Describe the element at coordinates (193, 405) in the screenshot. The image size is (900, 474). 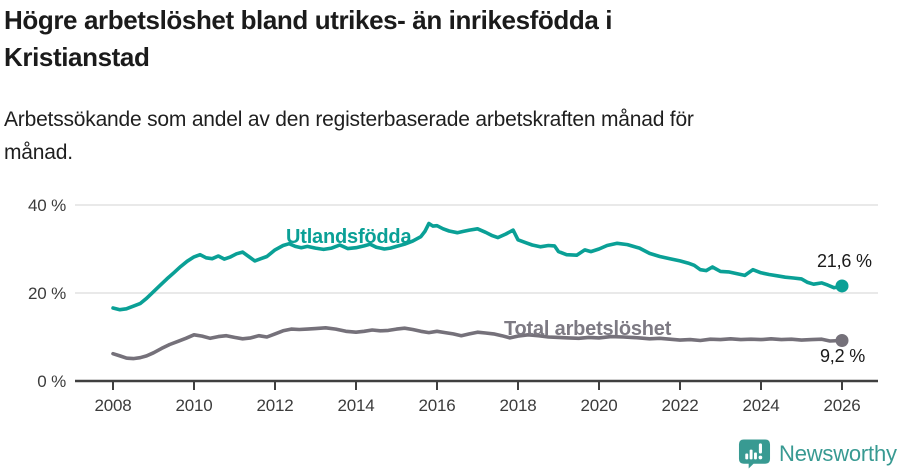
I see `x-tick-label: 2010` at that location.